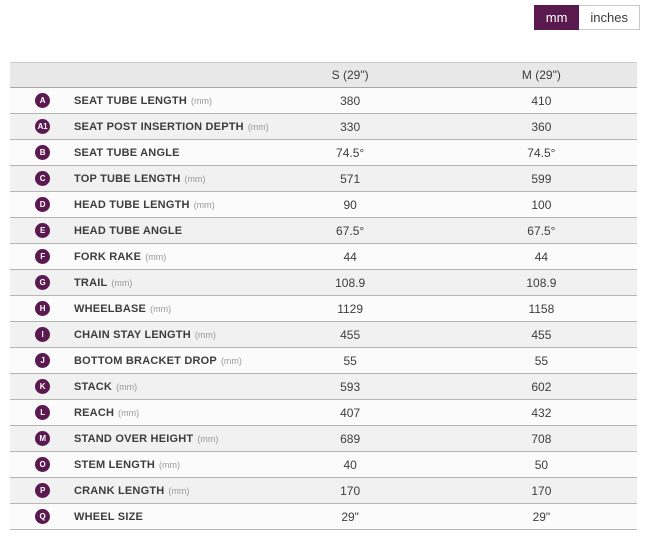 The image size is (647, 545). I want to click on row-label-cell: Q WHEEL SIZE, so click(132, 516).